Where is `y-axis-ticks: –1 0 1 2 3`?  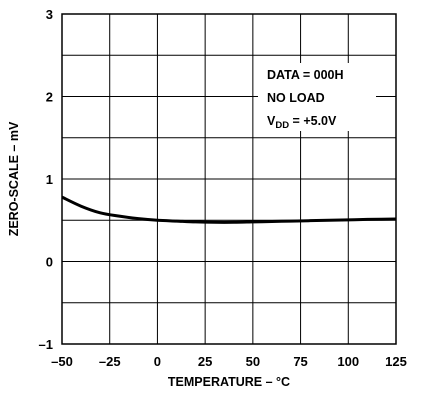
y-axis-ticks: –1 0 1 2 3 is located at coordinates (46, 179).